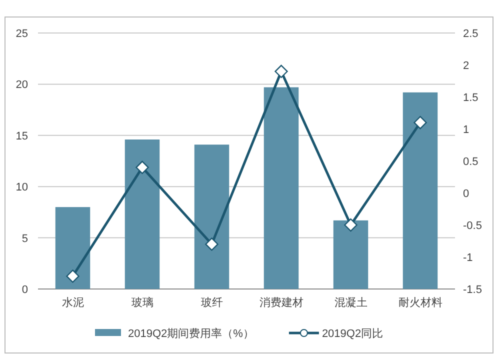  Describe the element at coordinates (211, 302) in the screenshot. I see `x-tick-label: 玻纤` at that location.